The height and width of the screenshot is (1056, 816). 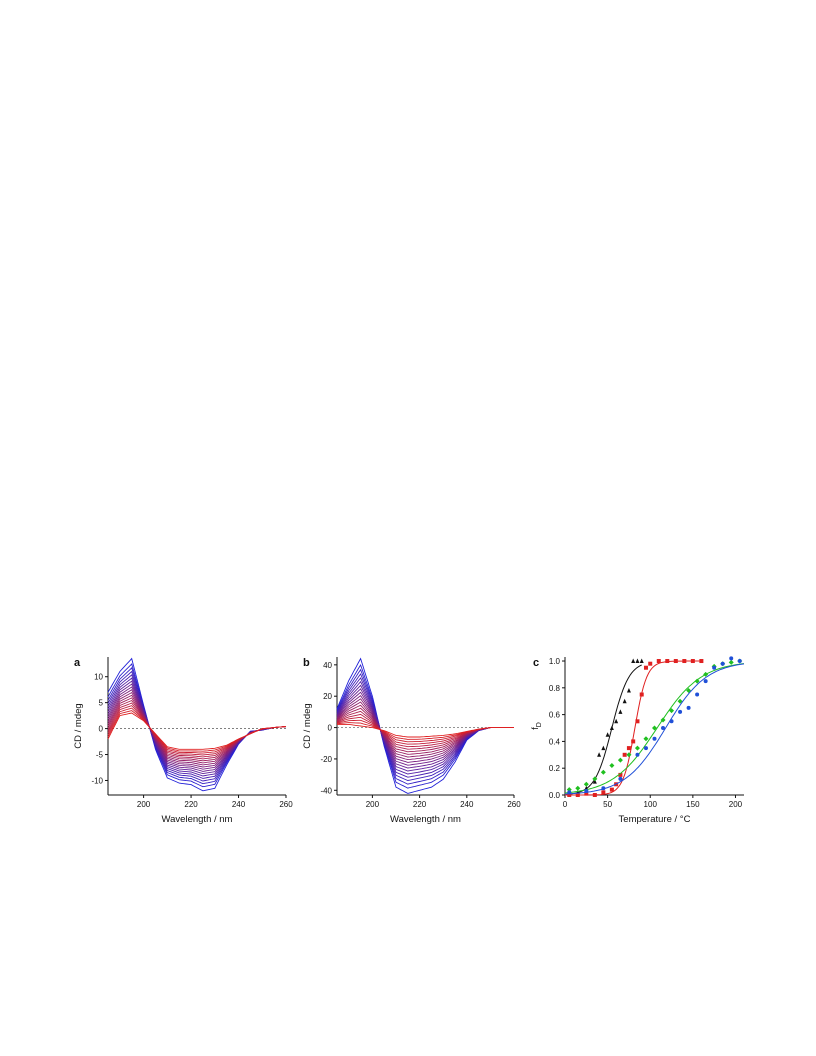 I want to click on y-tick-label: 40, so click(x=327, y=665).